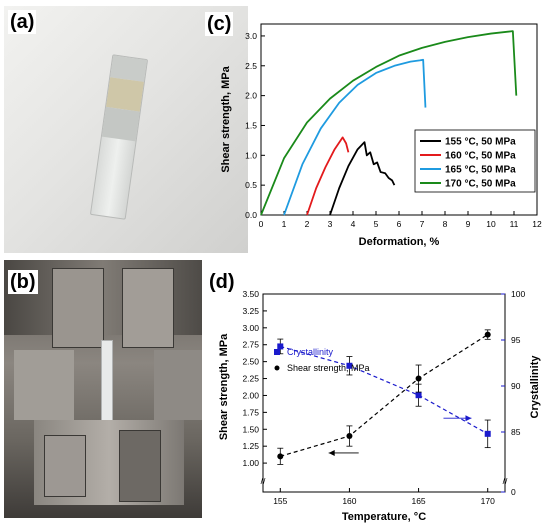 The image size is (550, 524). What do you see at coordinates (22, 22) in the screenshot?
I see `panel-label-a: (a)` at bounding box center [22, 22].